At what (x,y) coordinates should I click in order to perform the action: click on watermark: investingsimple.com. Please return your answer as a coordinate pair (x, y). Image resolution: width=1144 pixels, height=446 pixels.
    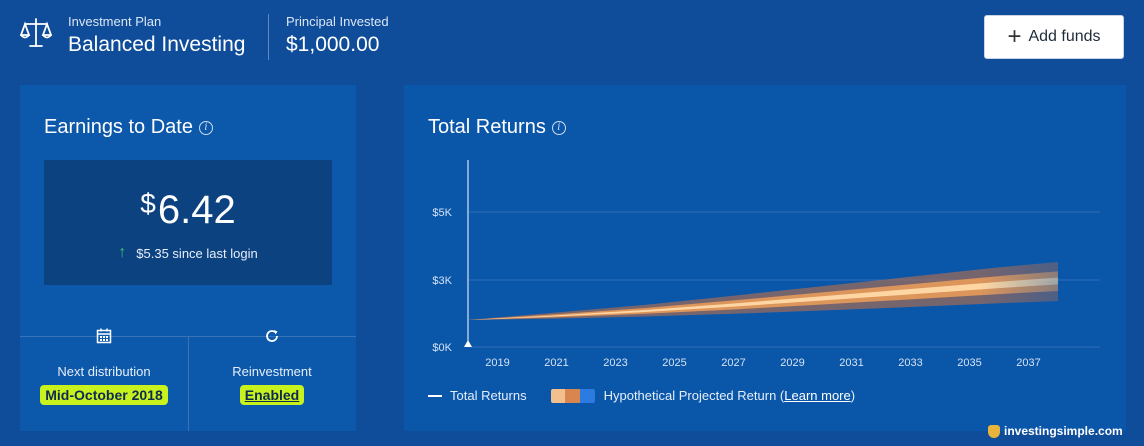
    Looking at the image, I should click on (1055, 431).